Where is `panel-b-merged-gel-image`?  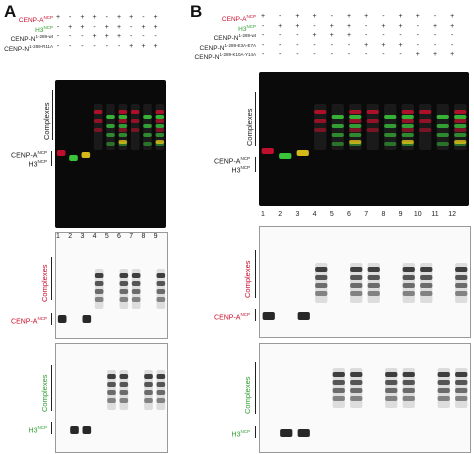 panel-b-merged-gel-image is located at coordinates (364, 139).